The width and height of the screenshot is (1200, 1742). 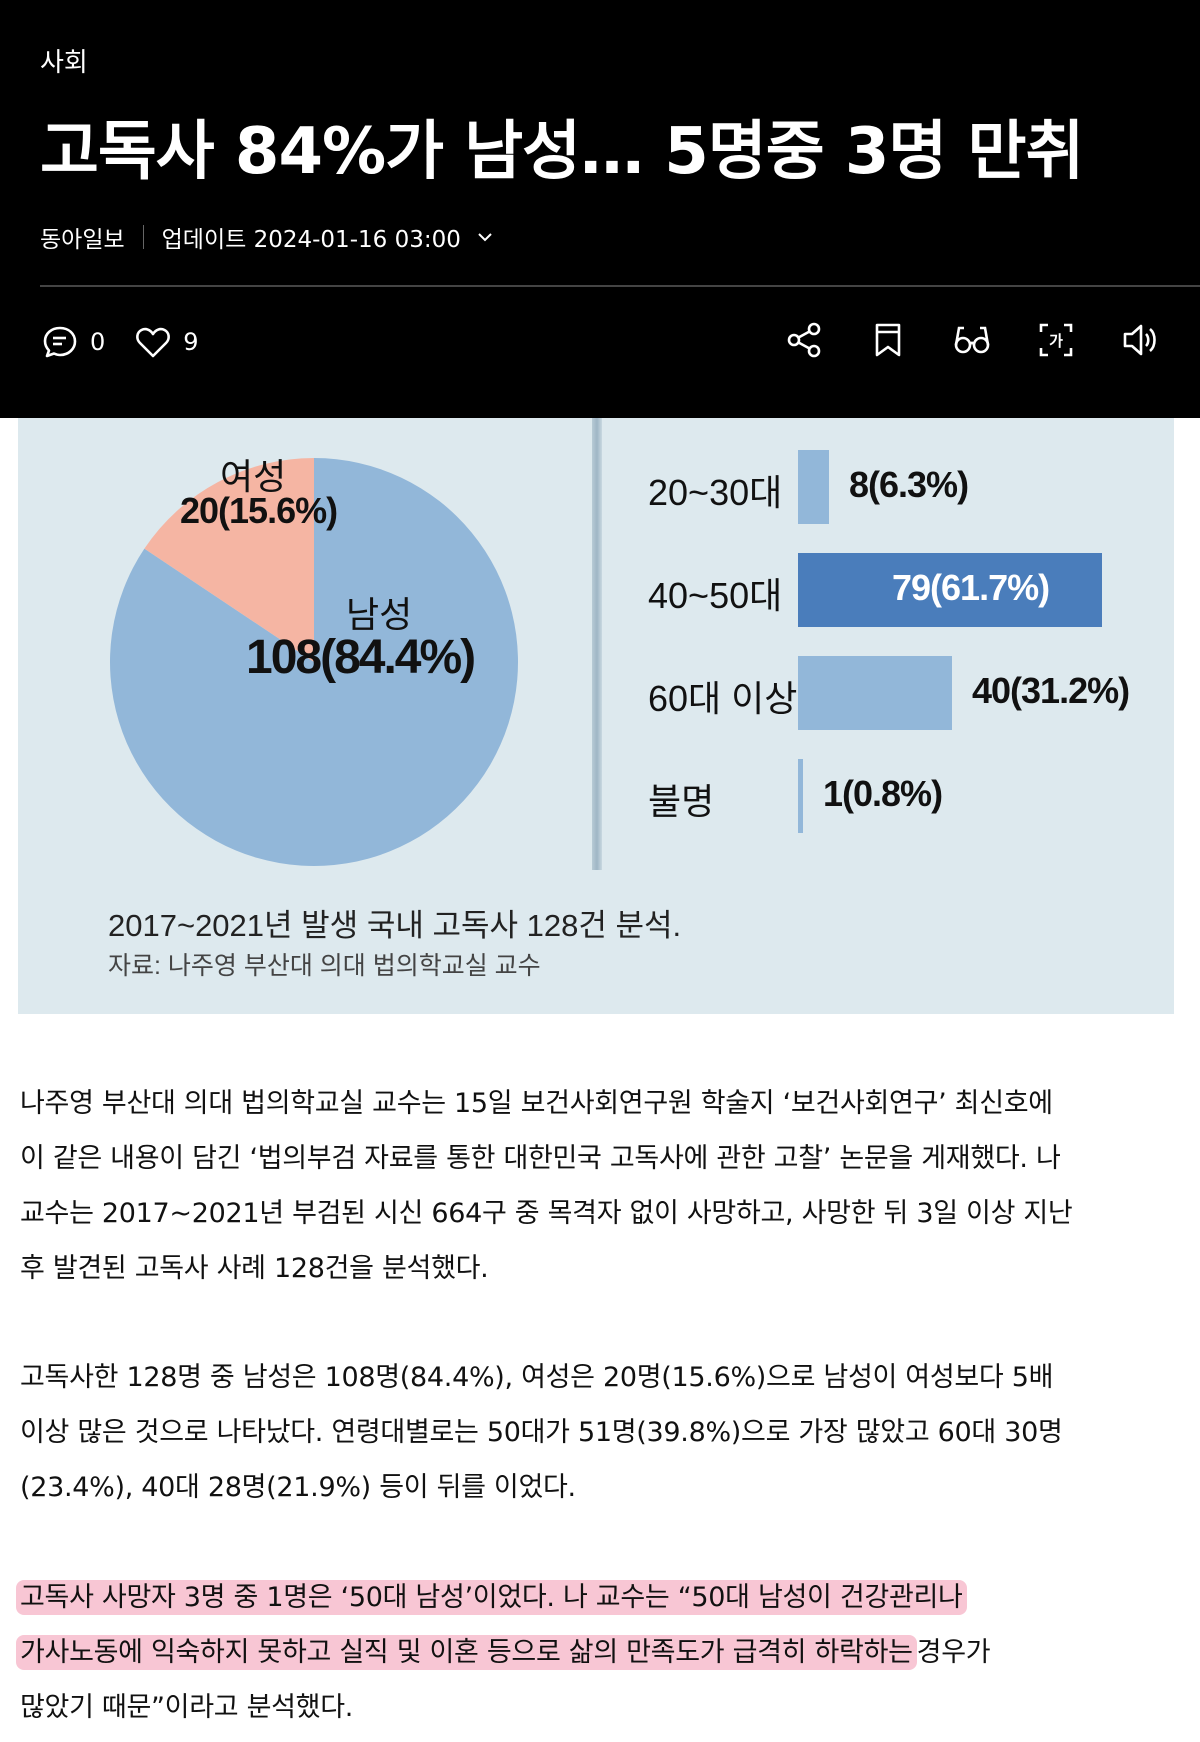 What do you see at coordinates (1140, 340) in the screenshot?
I see `speaker-icon` at bounding box center [1140, 340].